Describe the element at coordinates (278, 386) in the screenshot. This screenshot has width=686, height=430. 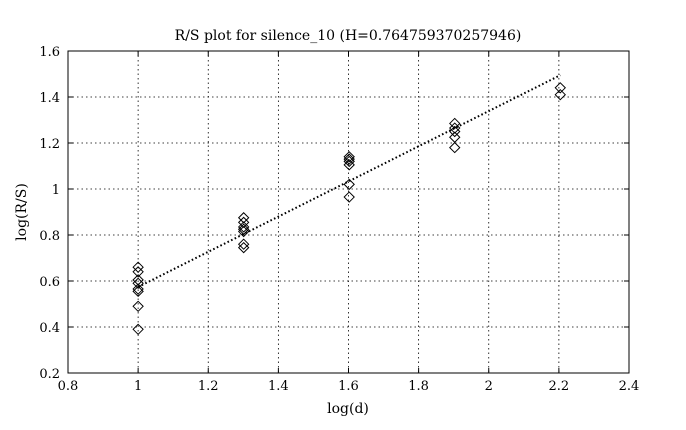
I see `x-tick-label: 1.4` at that location.